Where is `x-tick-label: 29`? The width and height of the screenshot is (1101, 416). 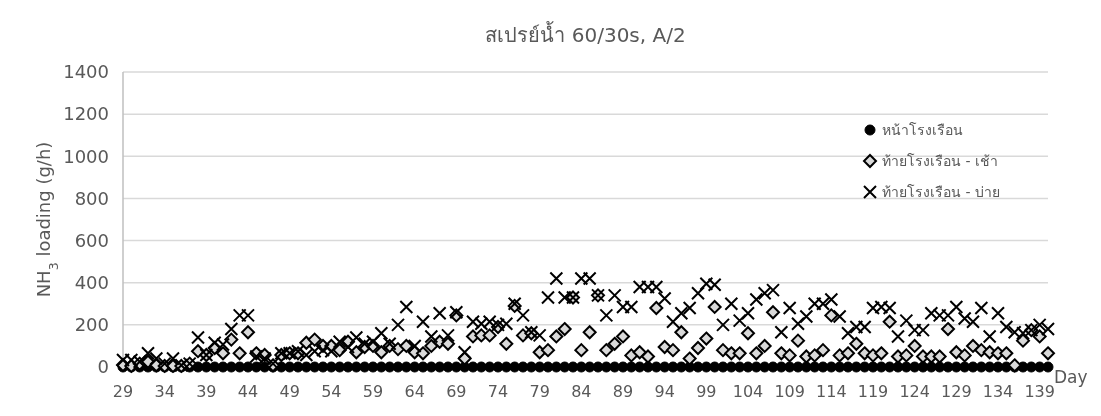
x-tick-label: 29 is located at coordinates (123, 391).